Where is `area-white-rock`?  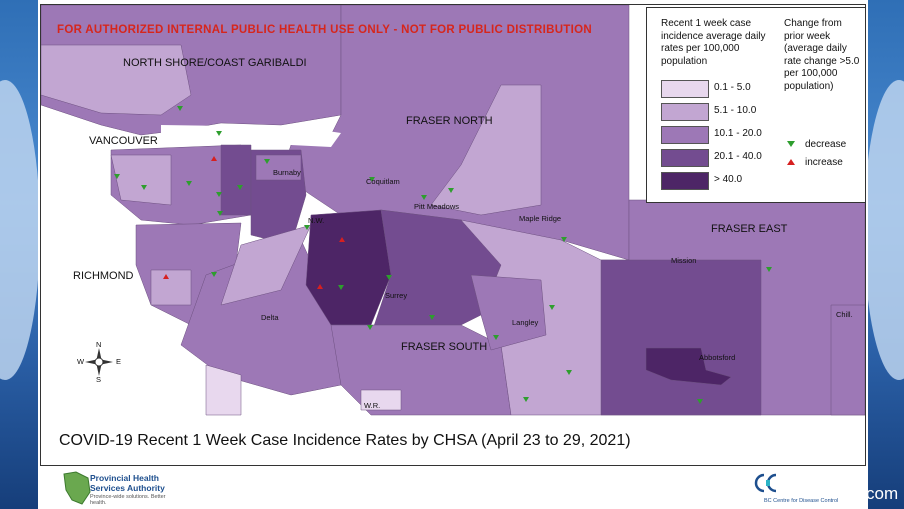 area-white-rock is located at coordinates (381, 400).